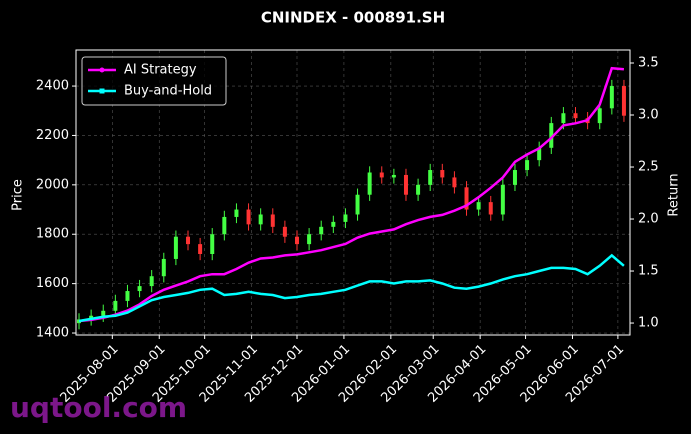  I want to click on legend-box, so click(154, 81).